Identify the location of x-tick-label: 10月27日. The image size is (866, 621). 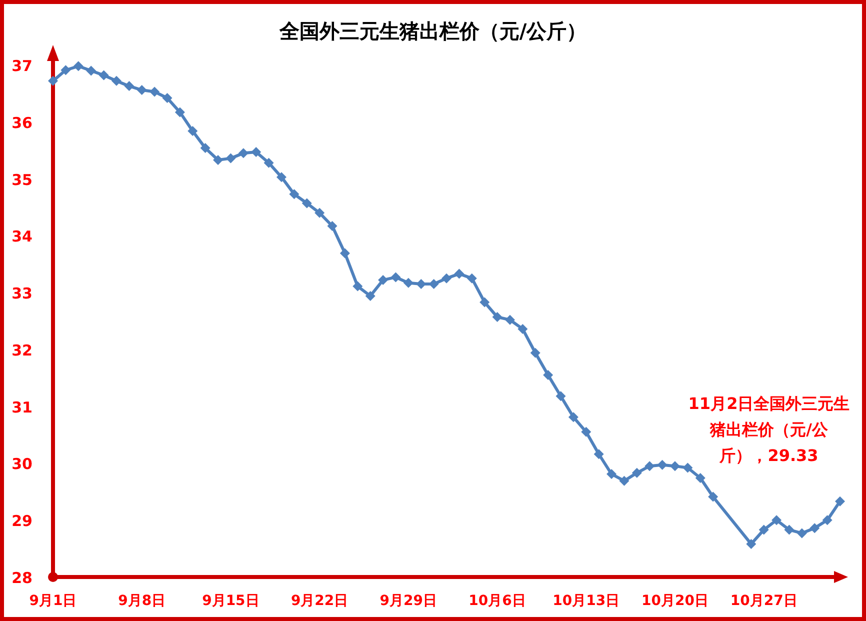
(764, 601).